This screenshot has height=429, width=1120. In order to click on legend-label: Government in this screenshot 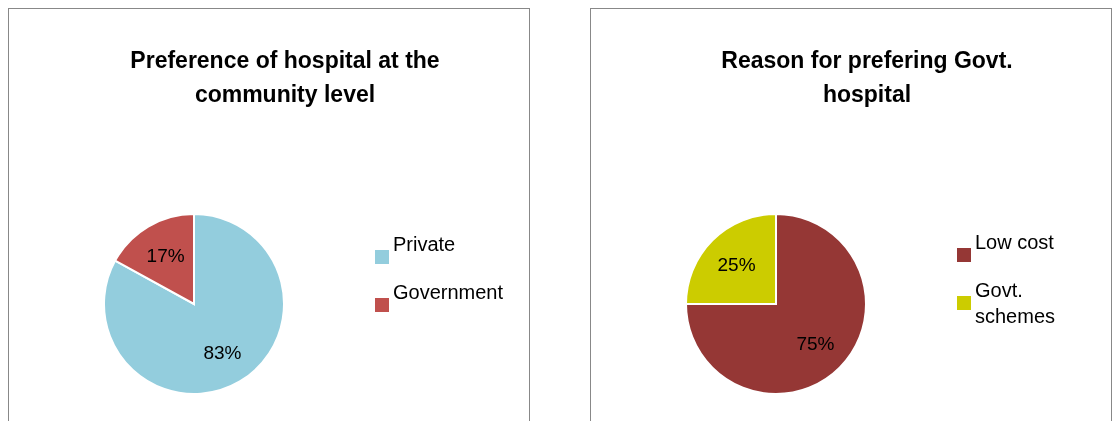, I will do `click(449, 292)`.